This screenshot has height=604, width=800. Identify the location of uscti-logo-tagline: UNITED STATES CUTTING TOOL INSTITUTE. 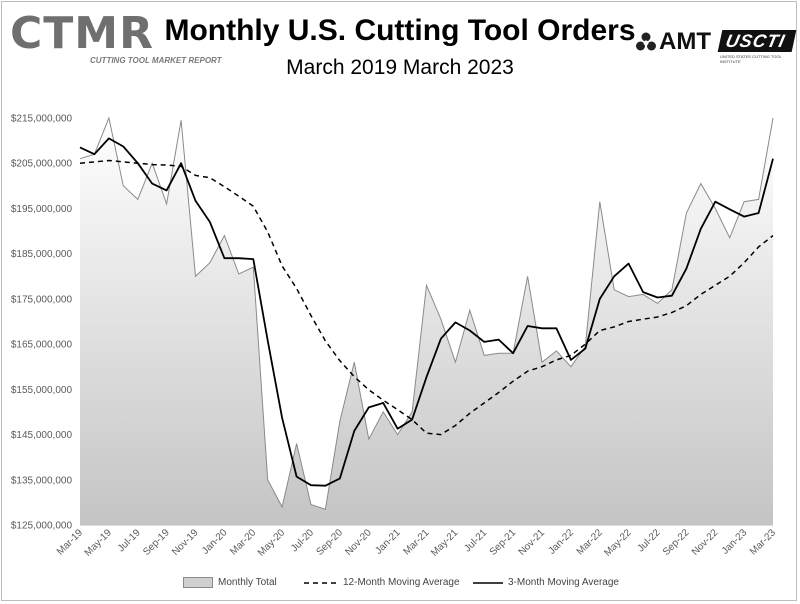
(751, 59).